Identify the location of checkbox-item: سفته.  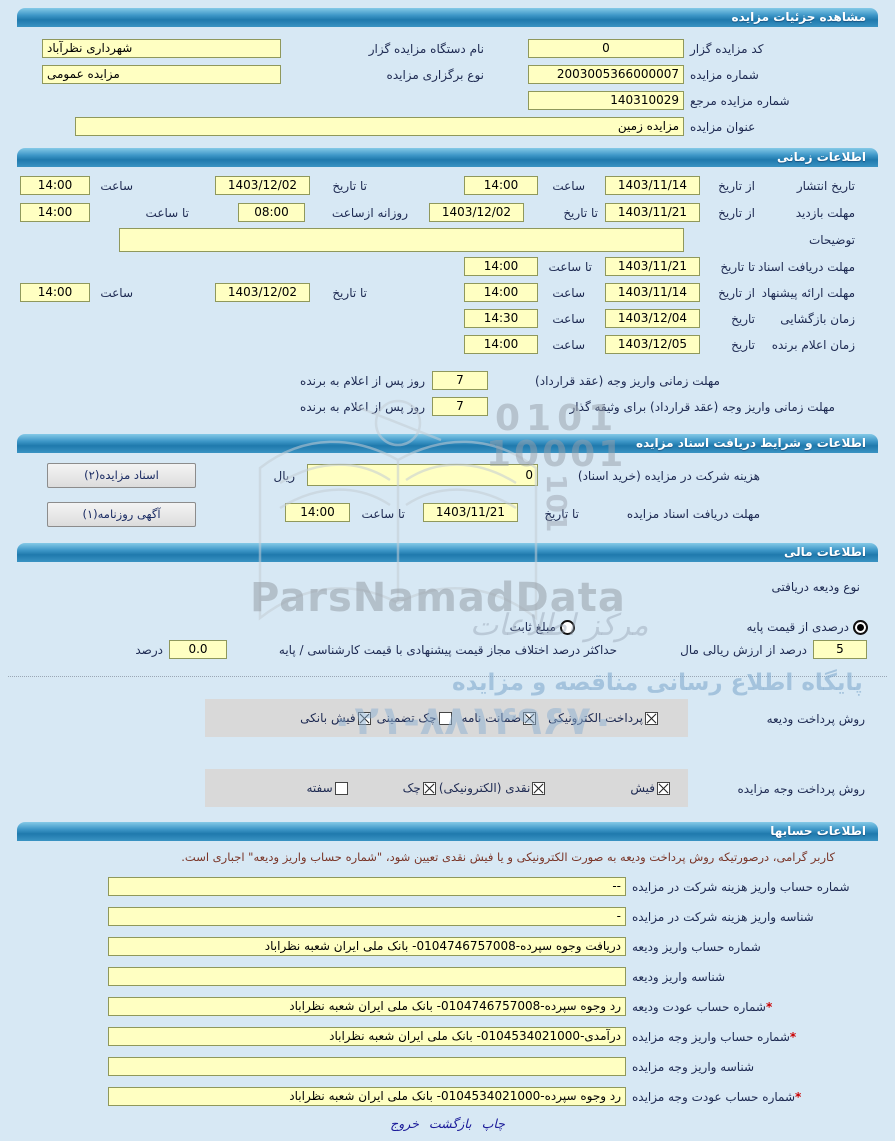
(327, 788).